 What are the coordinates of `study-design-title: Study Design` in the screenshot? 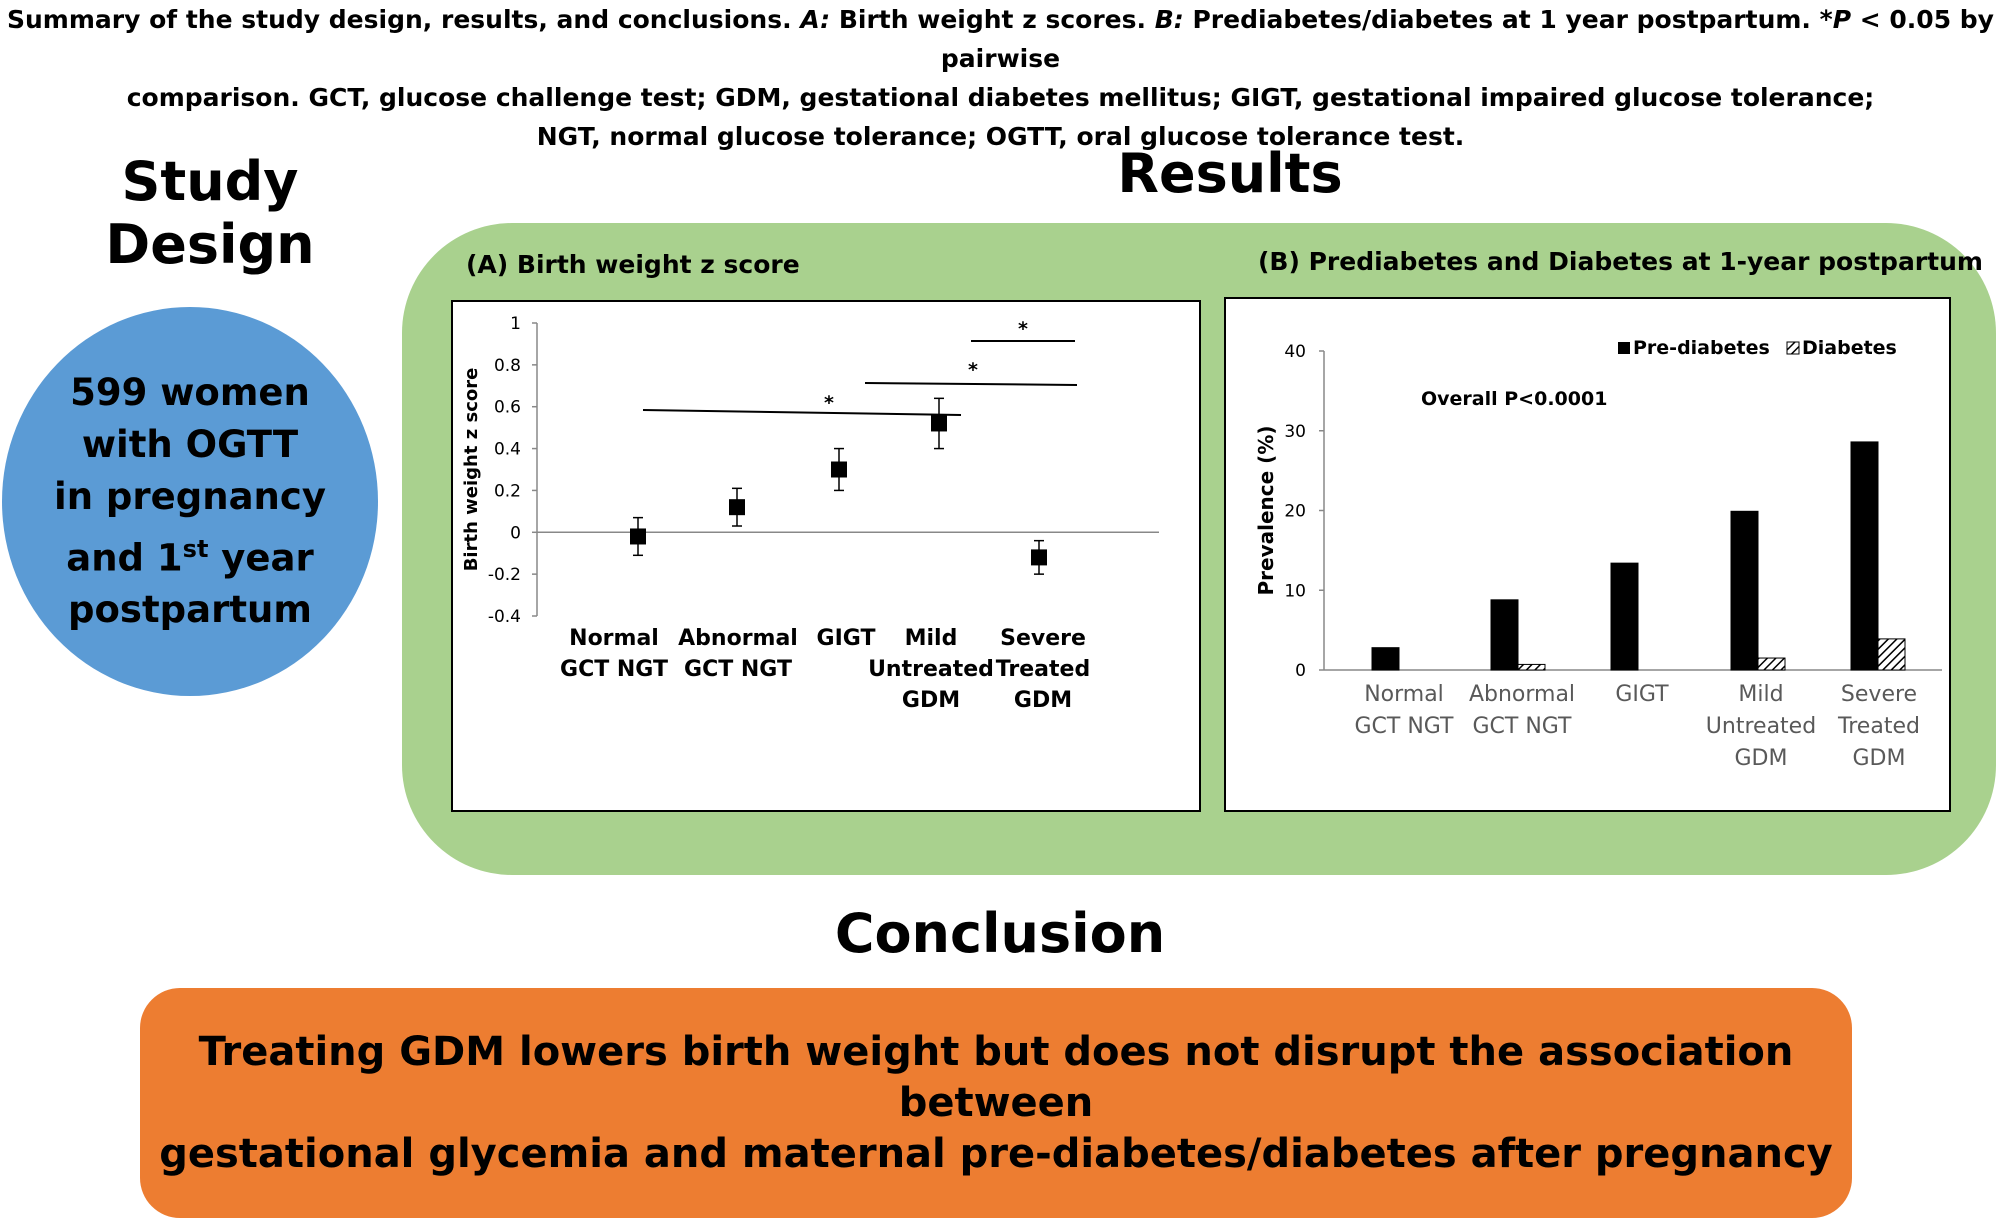 It's located at (210, 213).